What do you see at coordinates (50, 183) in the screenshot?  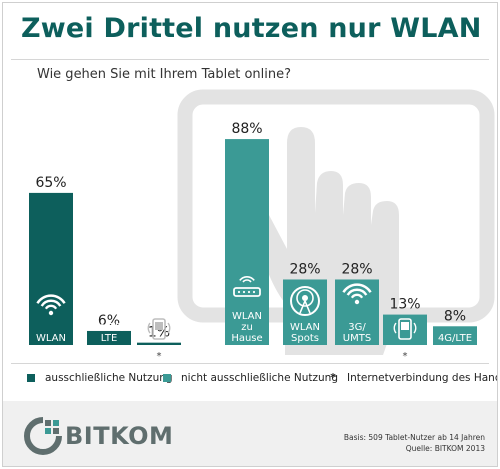 I see `bar-value-label: 65%` at bounding box center [50, 183].